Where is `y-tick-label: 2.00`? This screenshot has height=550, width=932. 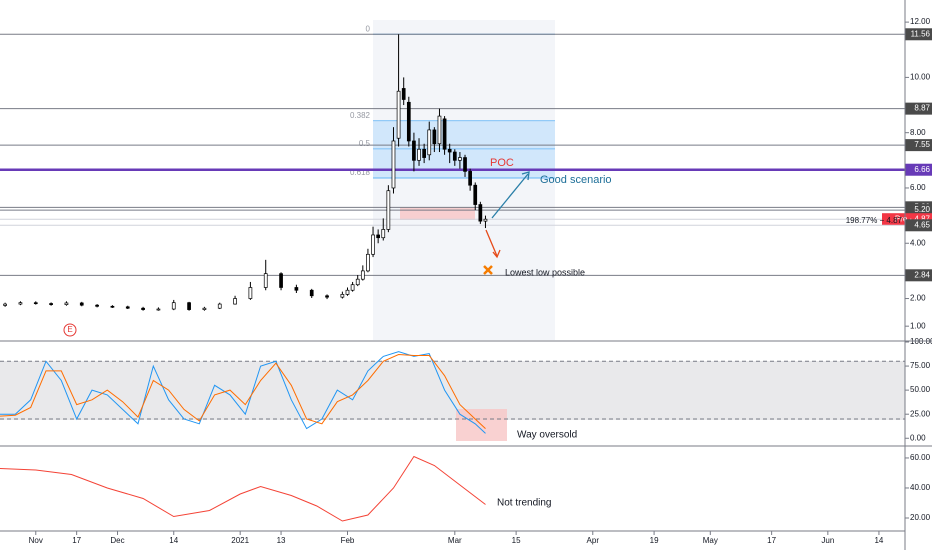 y-tick-label: 2.00 is located at coordinates (918, 298).